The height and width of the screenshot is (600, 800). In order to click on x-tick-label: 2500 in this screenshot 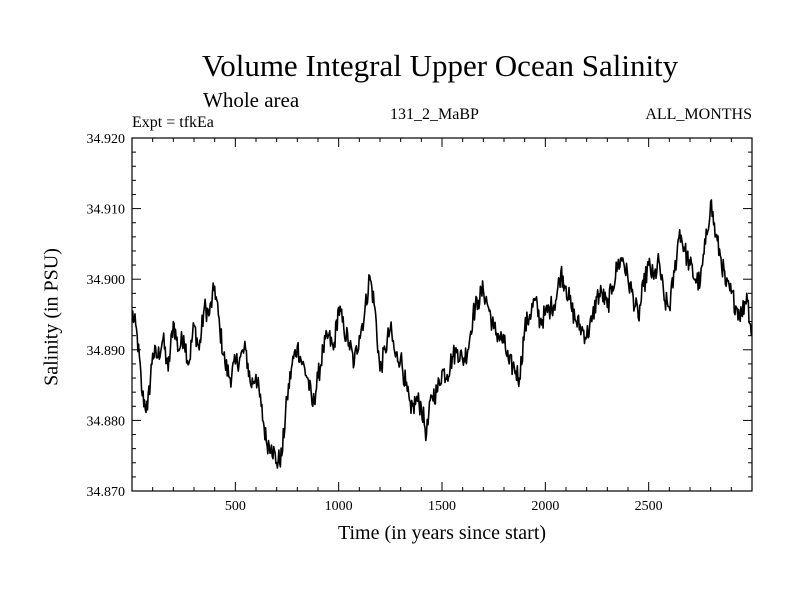, I will do `click(649, 506)`.